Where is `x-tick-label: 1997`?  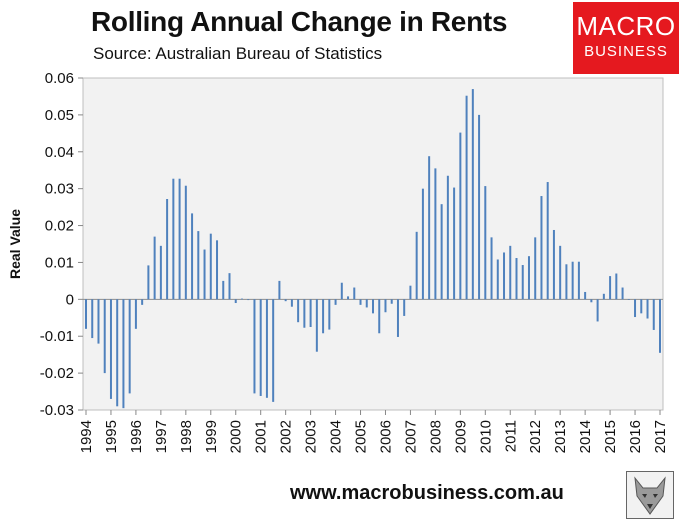
x-tick-label: 1997 is located at coordinates (161, 436).